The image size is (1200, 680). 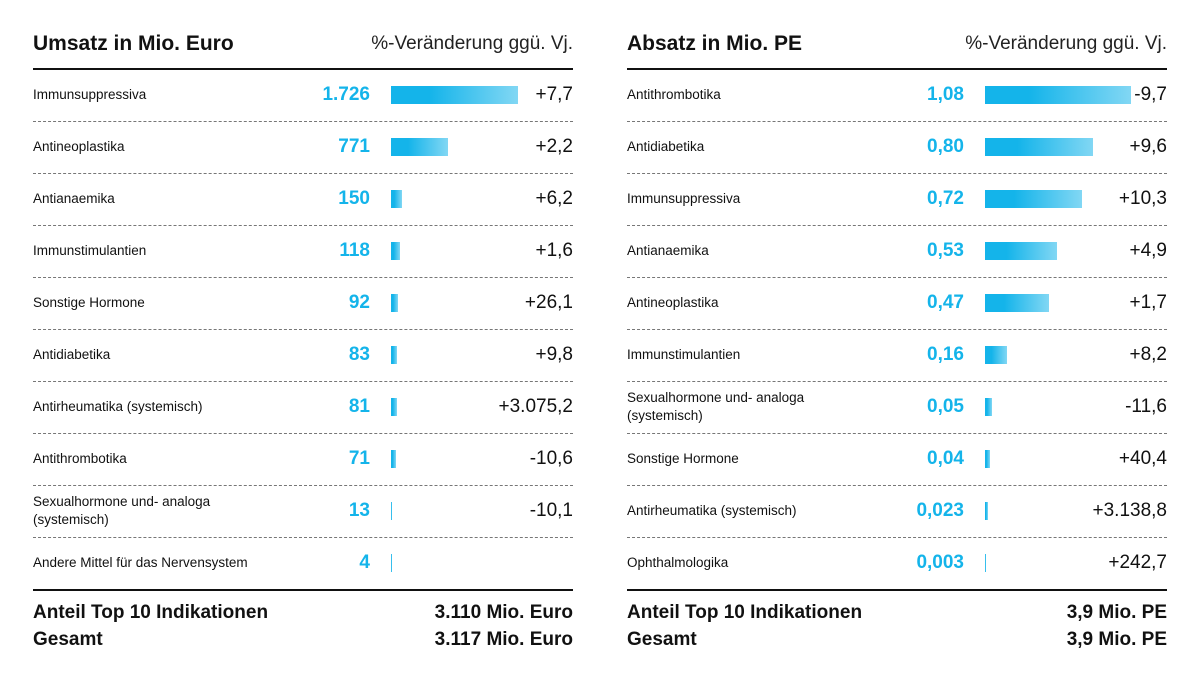 I want to click on change-label: -11,6, so click(x=1146, y=406).